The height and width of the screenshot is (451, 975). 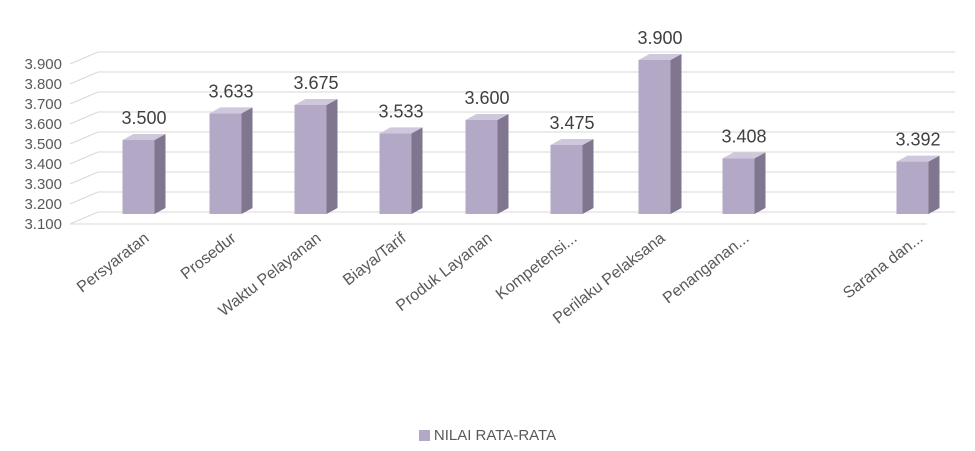 I want to click on y-tick-label: 3.900, so click(x=43, y=64).